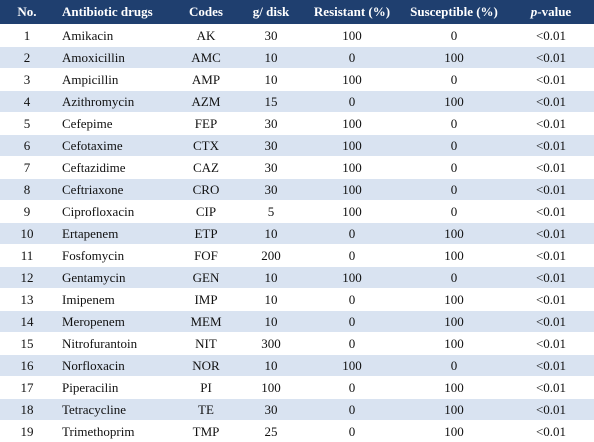 Image resolution: width=594 pixels, height=442 pixels. What do you see at coordinates (27, 278) in the screenshot?
I see `table-cell: 12` at bounding box center [27, 278].